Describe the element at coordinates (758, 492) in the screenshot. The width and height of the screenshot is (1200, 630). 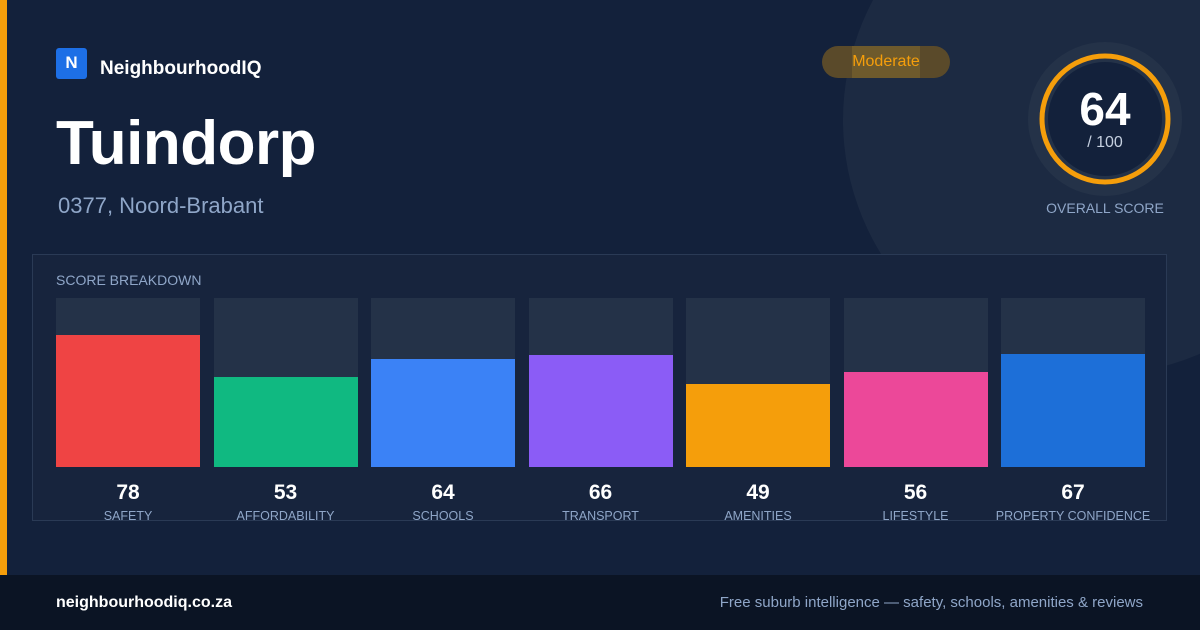
I see `bar-value: 49` at that location.